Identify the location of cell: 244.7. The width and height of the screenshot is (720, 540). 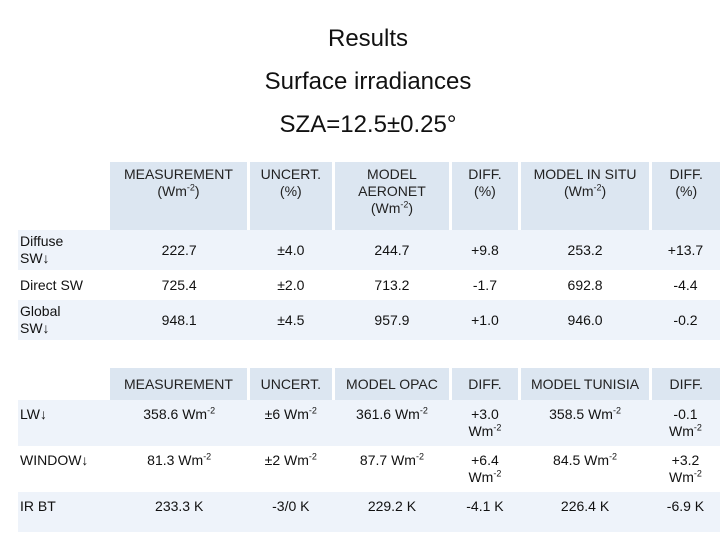
(392, 250).